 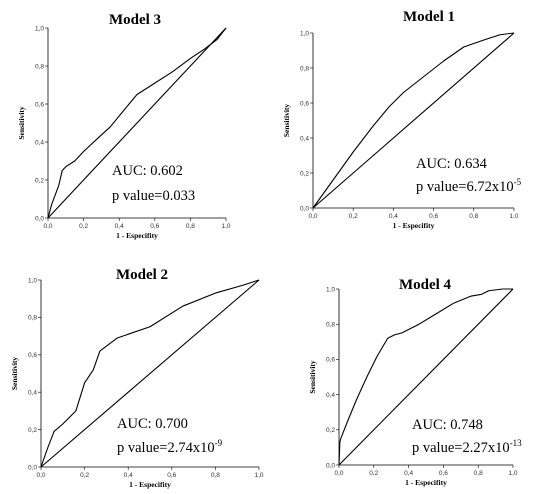 I want to click on p-value-annotation: p value=6.72x10-5, so click(x=469, y=186).